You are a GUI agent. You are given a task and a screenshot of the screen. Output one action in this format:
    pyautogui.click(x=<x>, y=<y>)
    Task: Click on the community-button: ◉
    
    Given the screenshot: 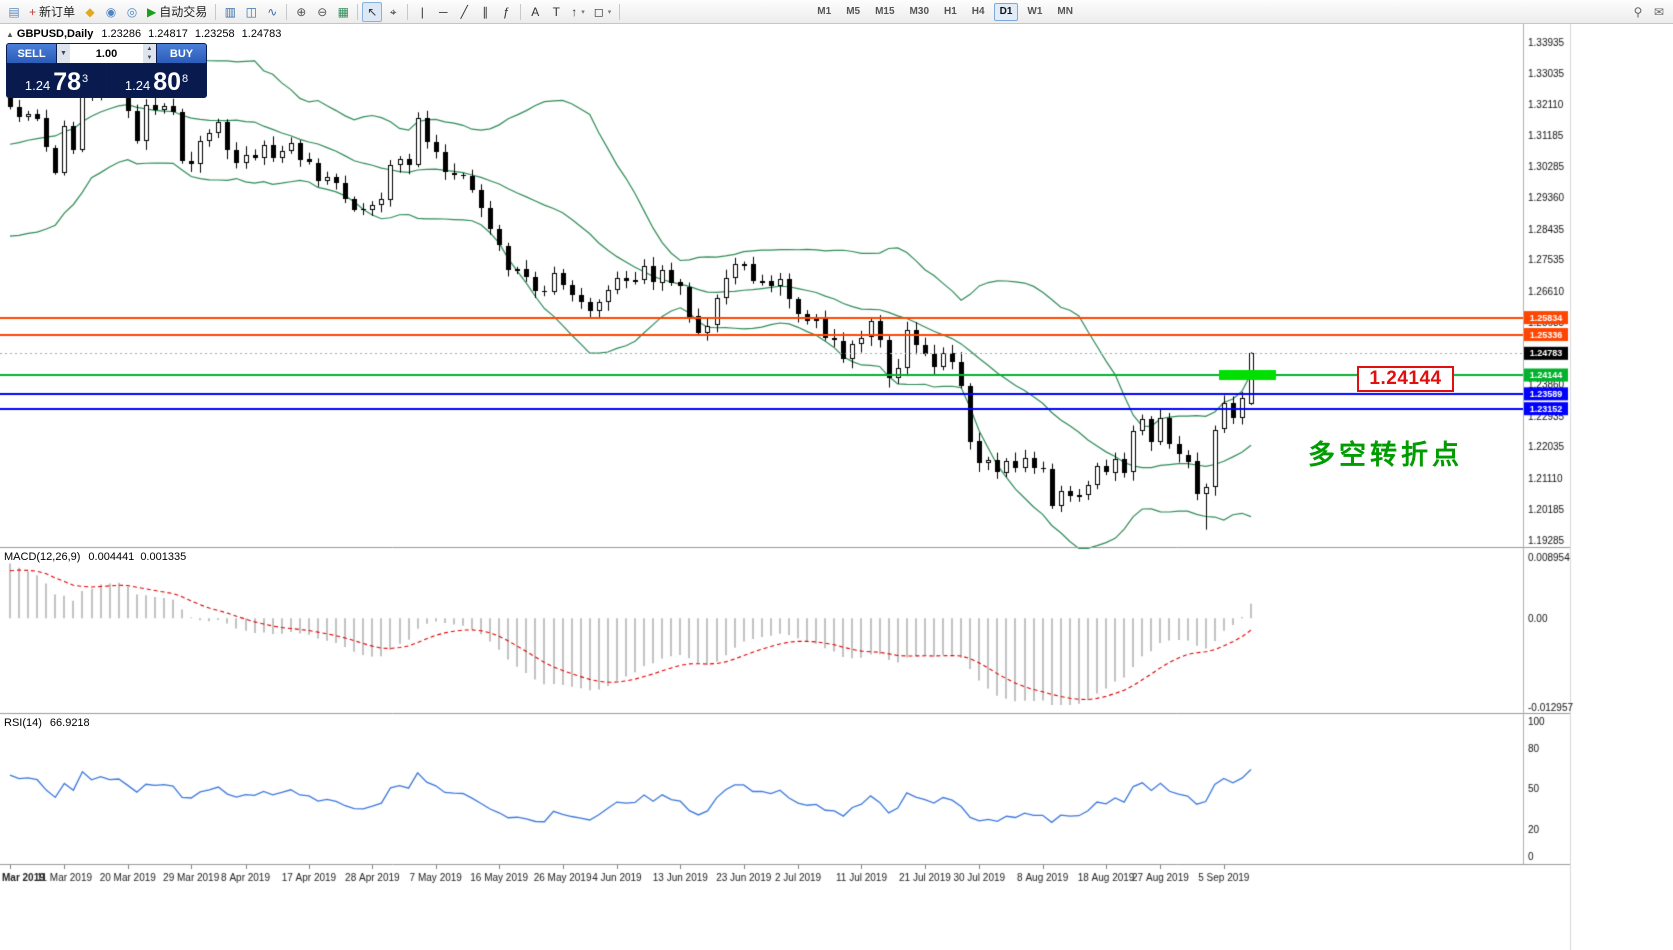 What is the action you would take?
    pyautogui.click(x=111, y=12)
    